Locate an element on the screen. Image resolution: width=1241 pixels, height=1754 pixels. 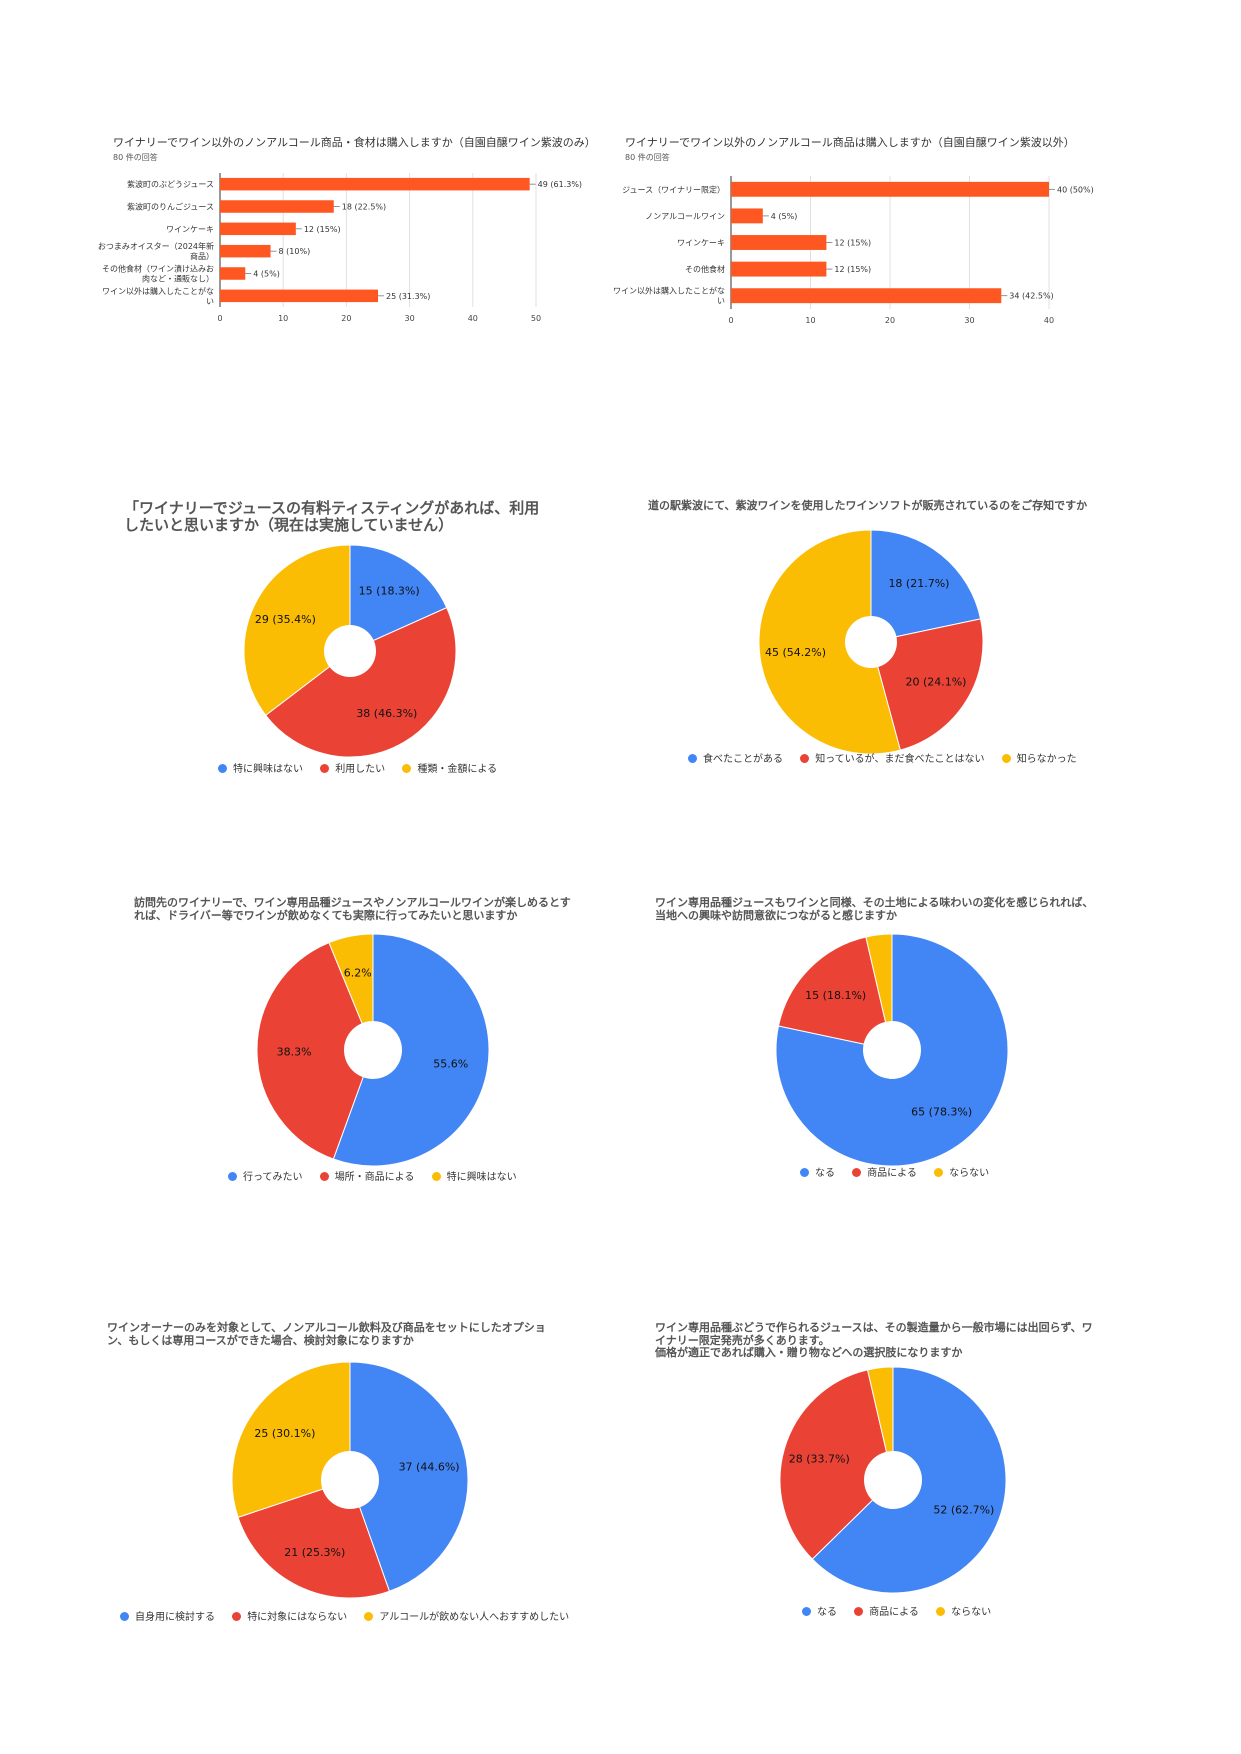
category-label: 紫波町のりんごジュース is located at coordinates (170, 207).